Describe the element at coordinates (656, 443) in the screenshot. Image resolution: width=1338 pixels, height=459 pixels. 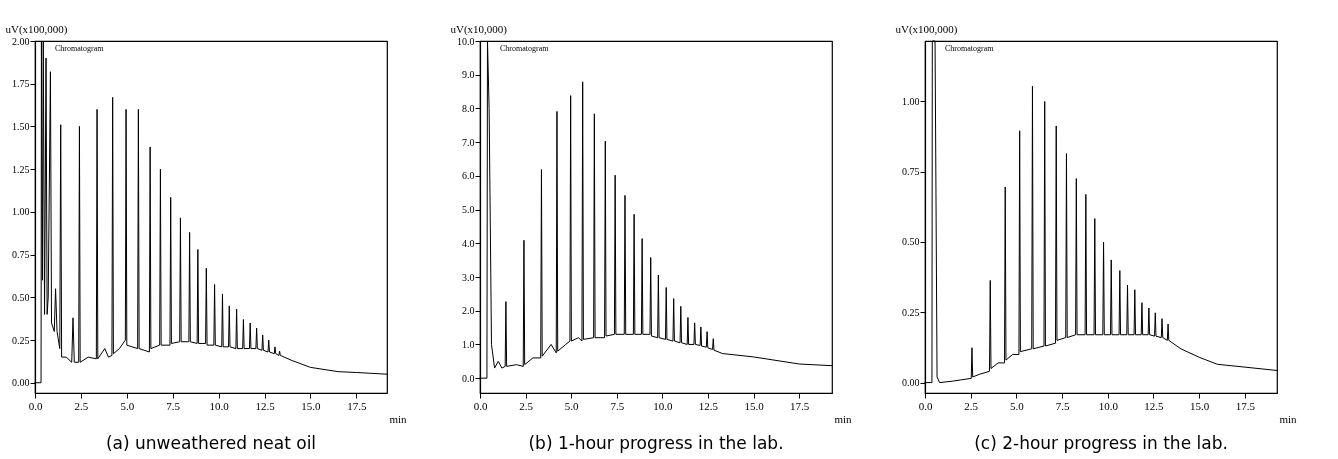
I see `text: (b) 1-hour progress in the lab.` at that location.